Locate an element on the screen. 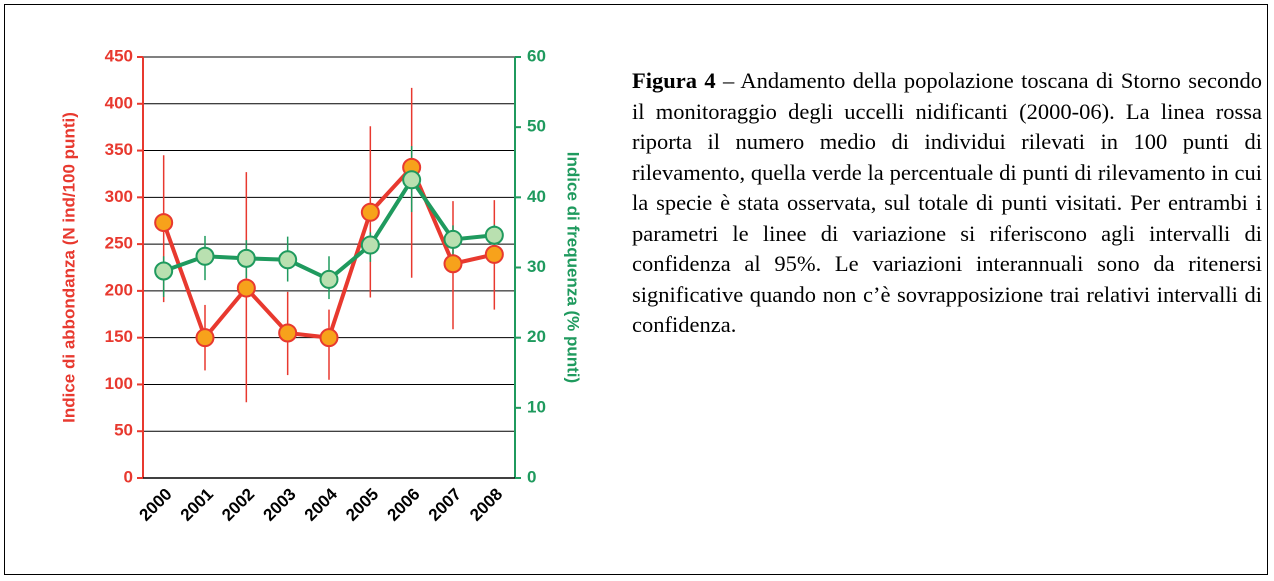 The width and height of the screenshot is (1274, 581). y2-tick-label: 10 is located at coordinates (536, 406).